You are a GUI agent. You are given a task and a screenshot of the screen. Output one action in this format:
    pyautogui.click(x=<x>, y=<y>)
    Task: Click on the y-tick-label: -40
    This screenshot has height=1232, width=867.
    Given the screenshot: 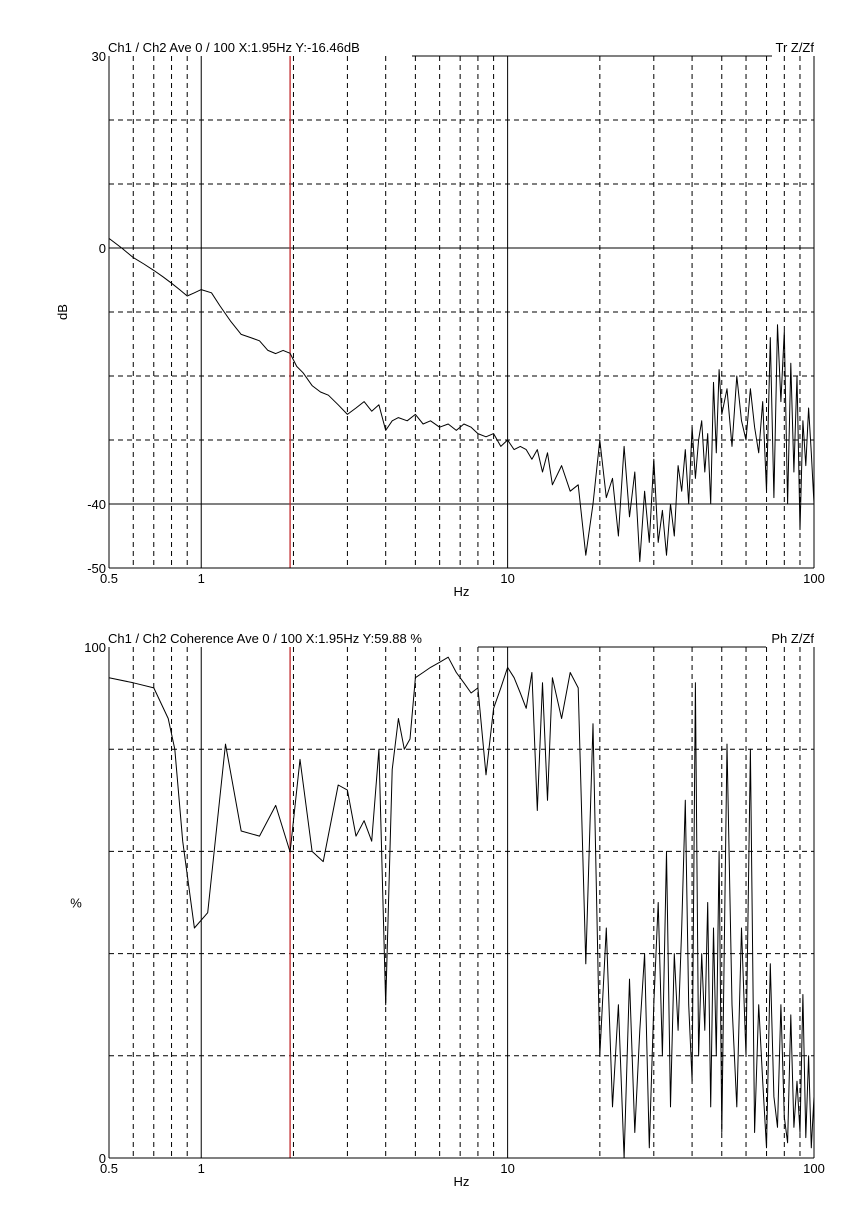 What is the action you would take?
    pyautogui.click(x=96, y=504)
    